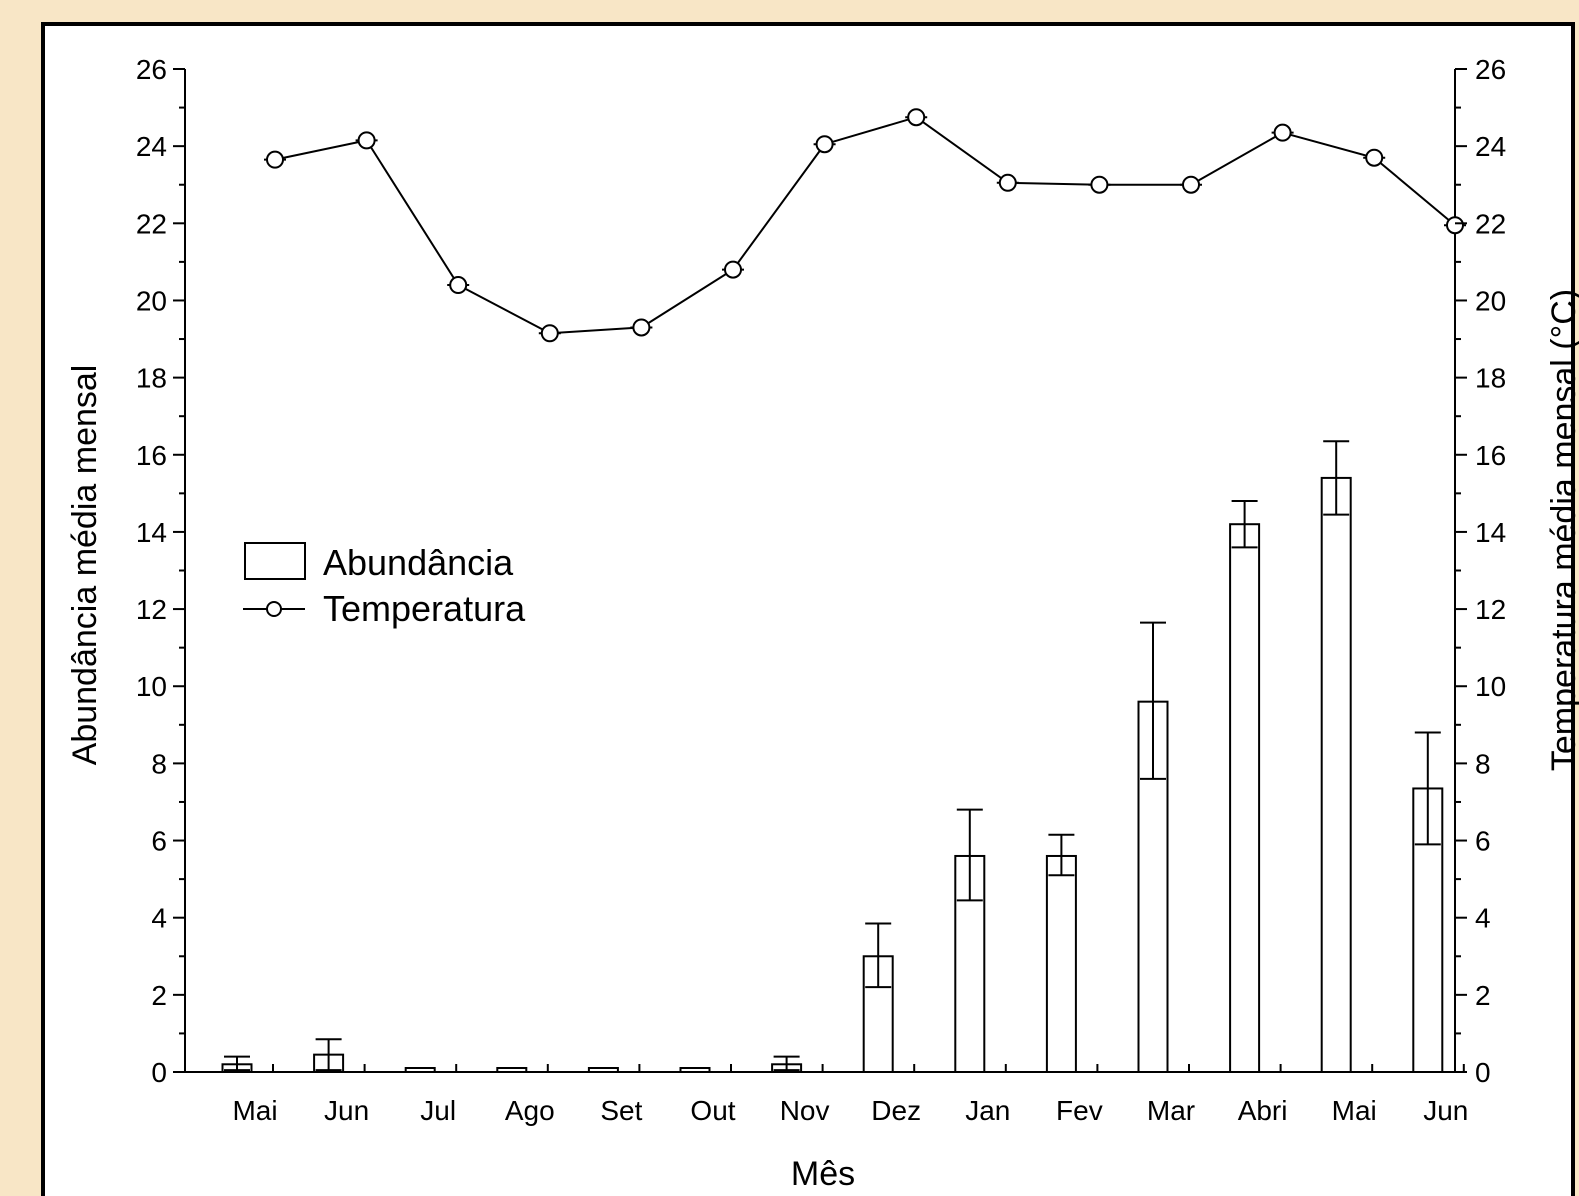  I want to click on y-tick-label-right: 20, so click(1490, 300).